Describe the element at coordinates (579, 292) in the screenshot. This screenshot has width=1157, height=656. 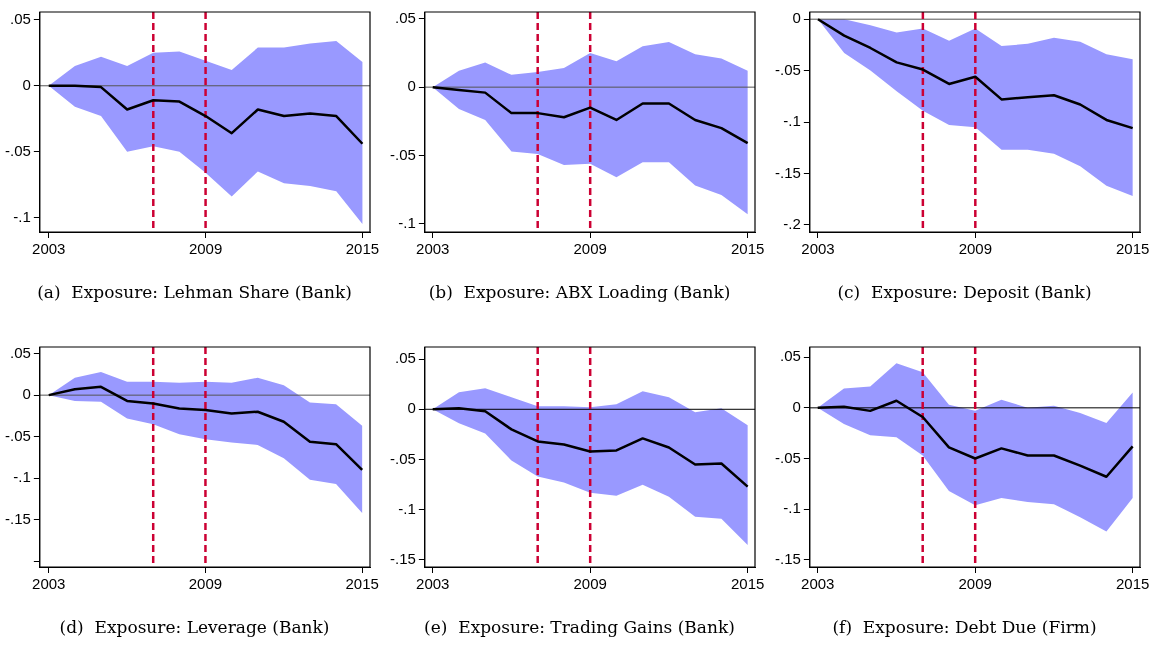
I see `text: (b) Exposure: ABX Loading (Bank)` at that location.